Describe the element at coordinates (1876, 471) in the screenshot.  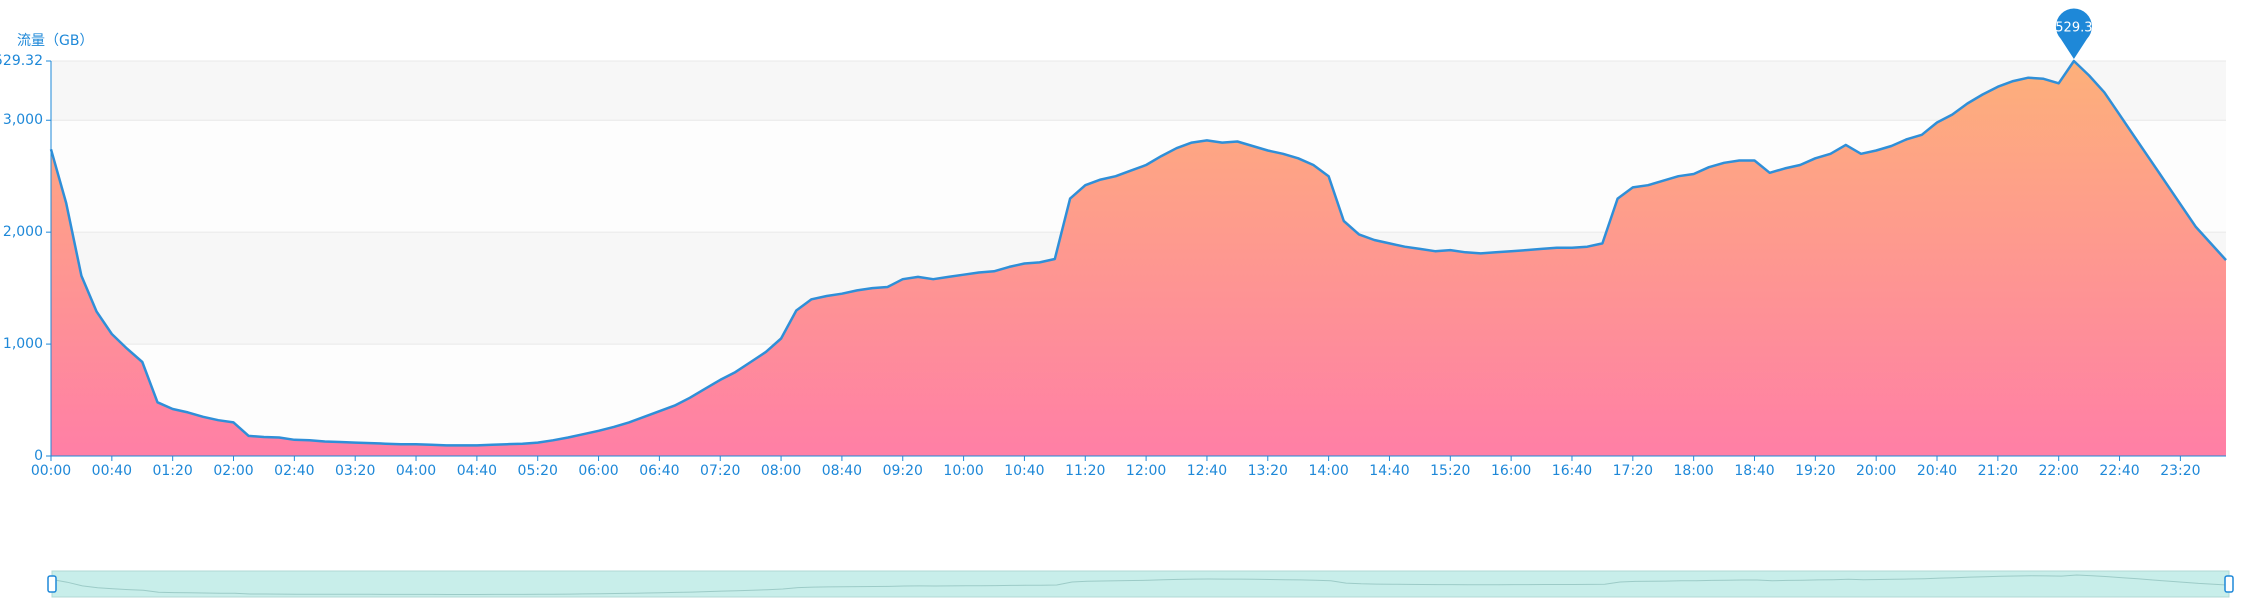
I see `x-tick-label: 20:00` at that location.